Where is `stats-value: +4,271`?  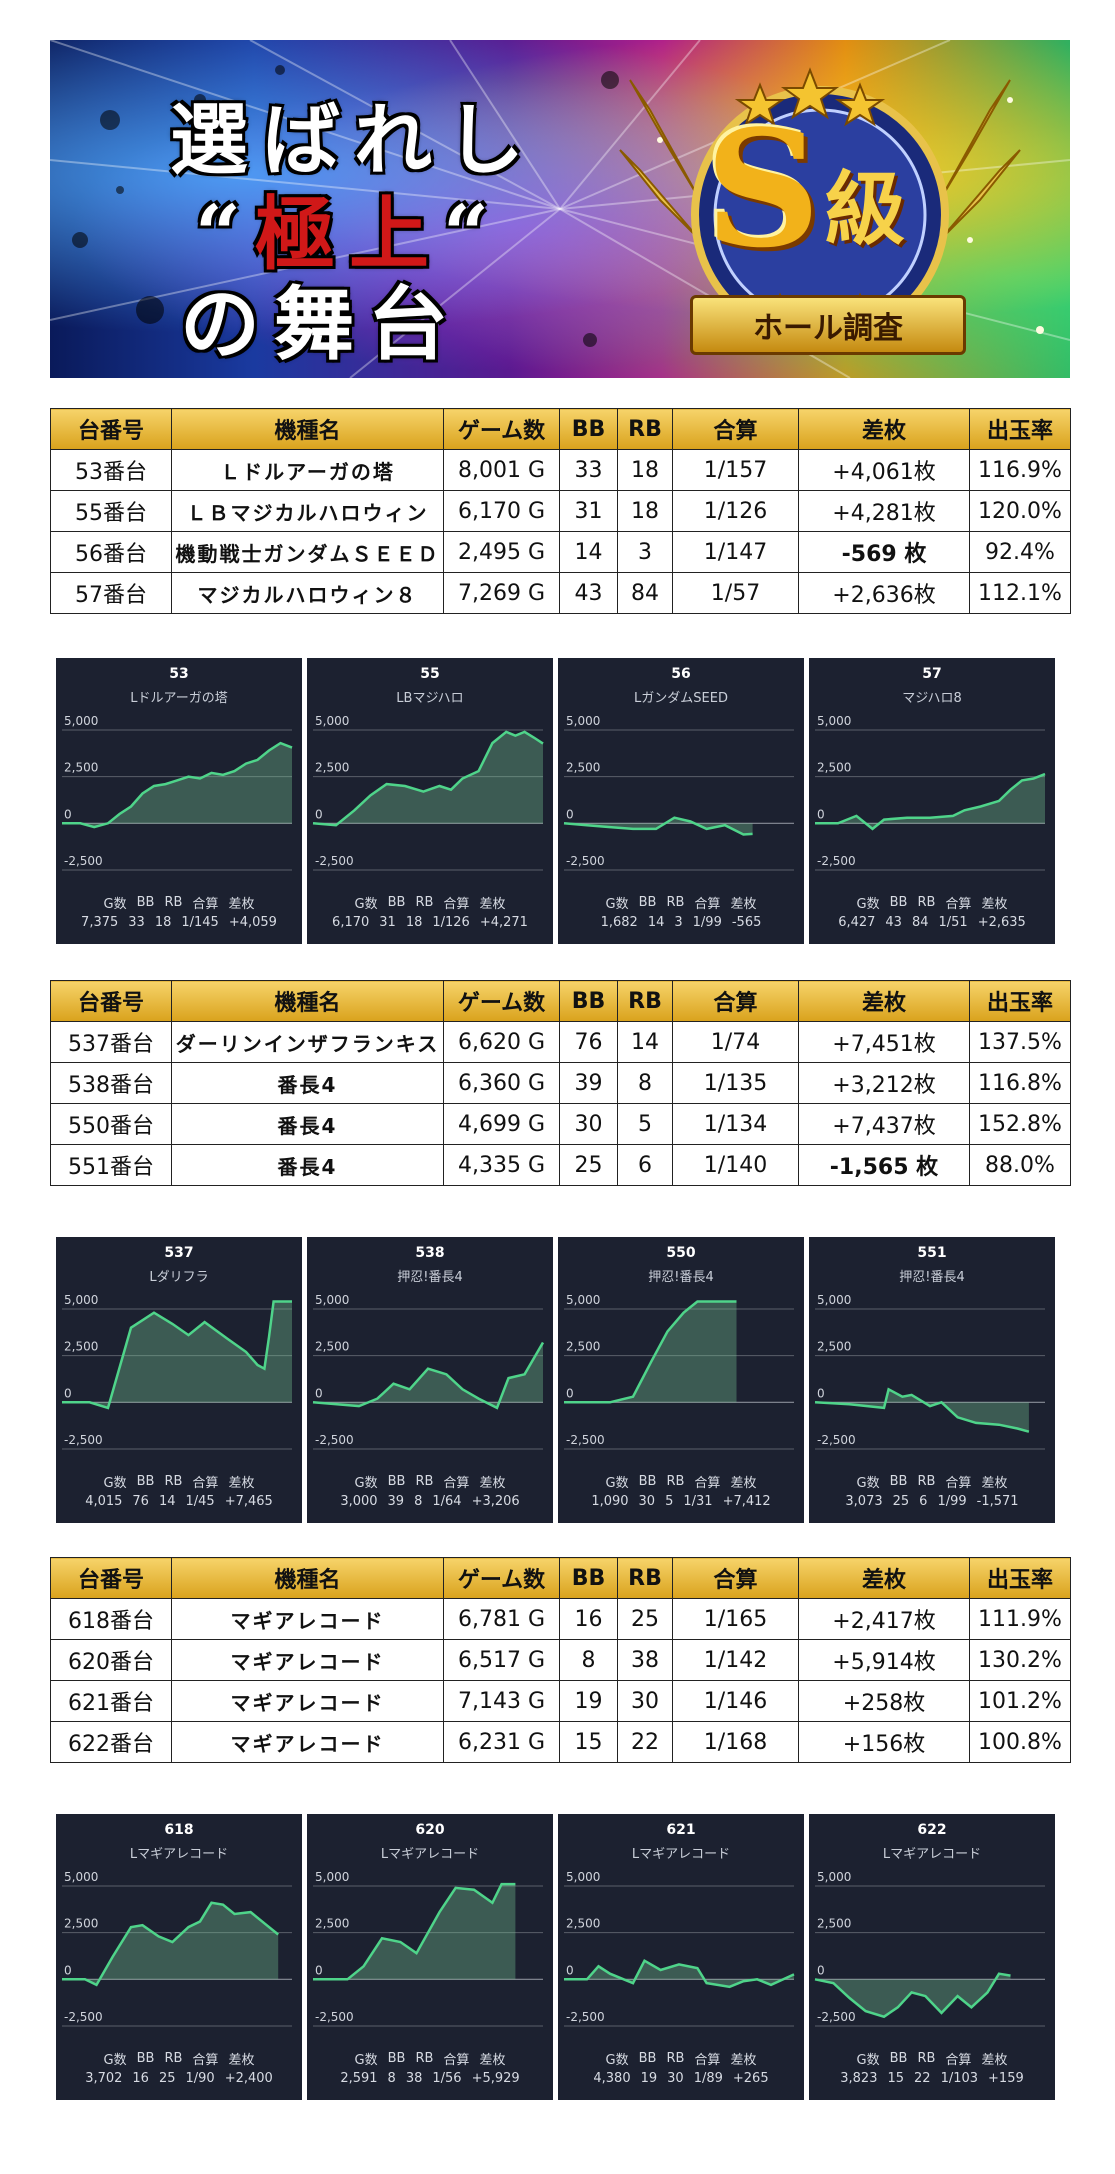
stats-value: +4,271 is located at coordinates (503, 922).